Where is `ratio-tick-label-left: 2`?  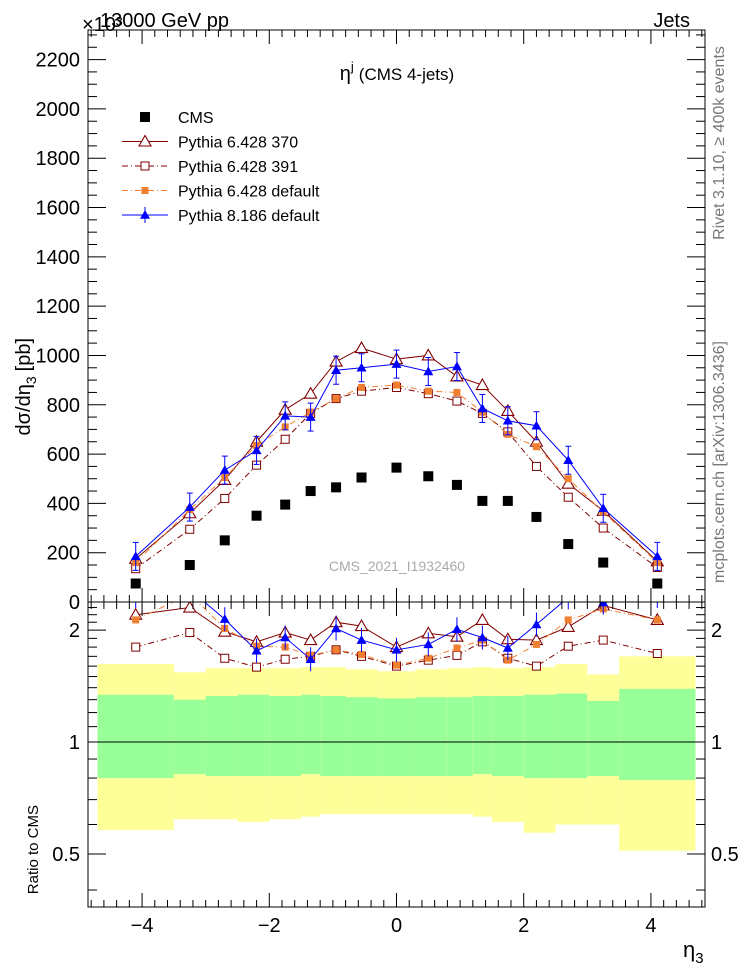
ratio-tick-label-left: 2 is located at coordinates (74, 631).